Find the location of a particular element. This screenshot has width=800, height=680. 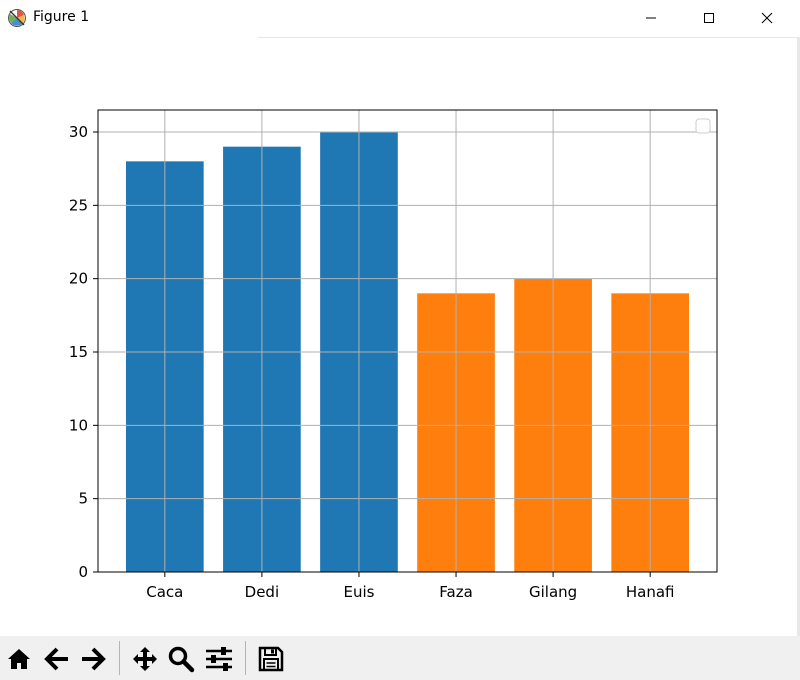

save-button is located at coordinates (271, 659).